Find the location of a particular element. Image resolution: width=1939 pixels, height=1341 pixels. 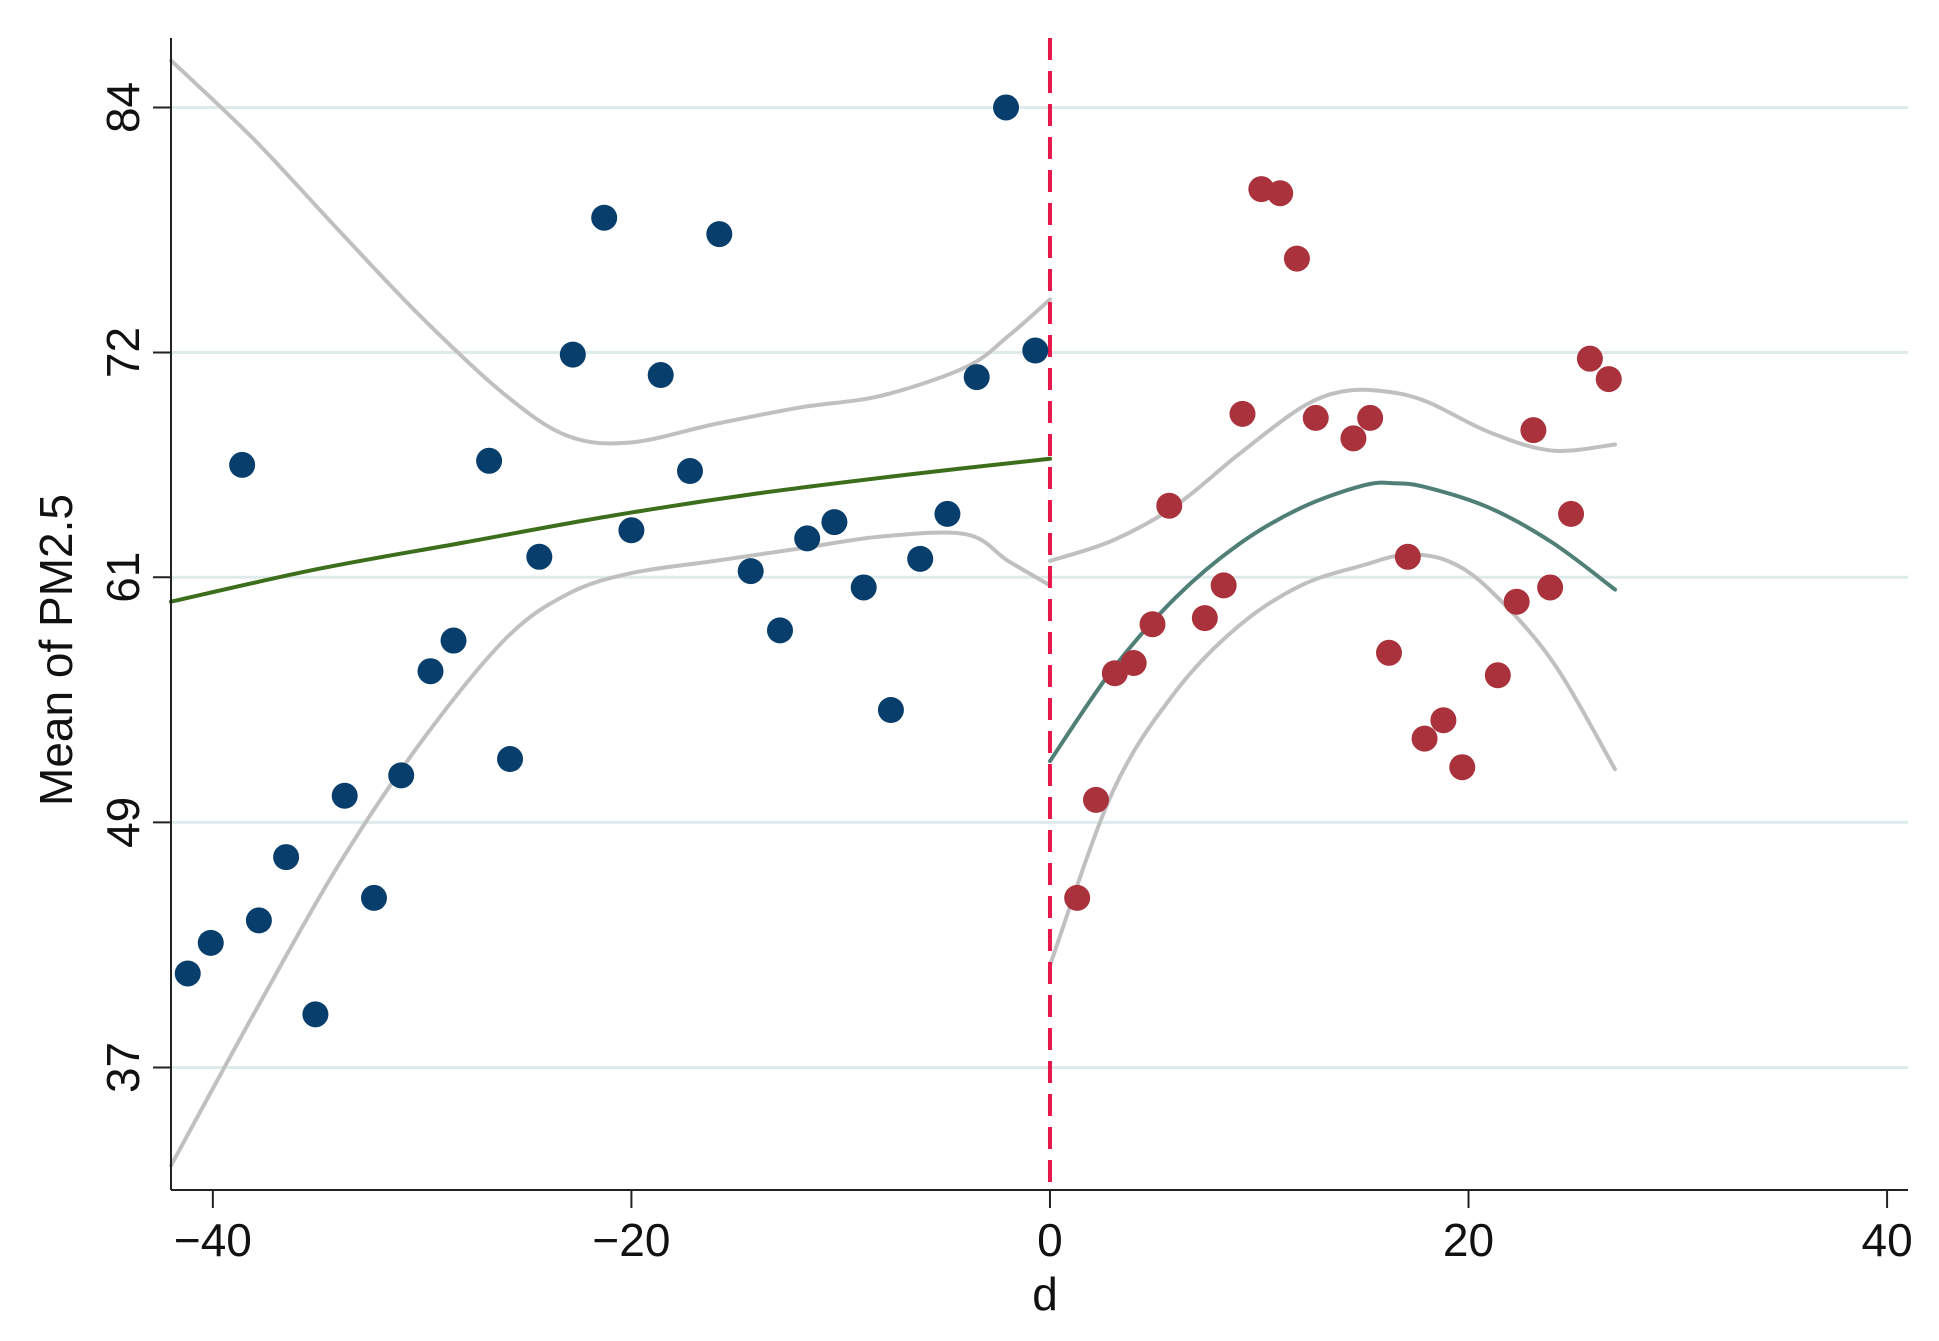

x-tick-label-40: 40 is located at coordinates (1886, 1240).